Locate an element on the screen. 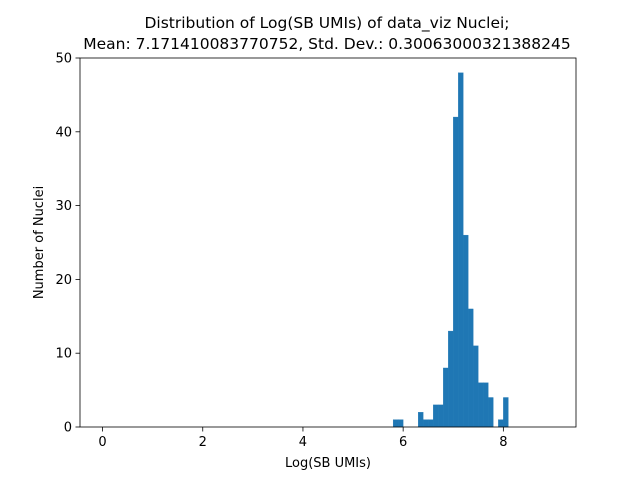 The image size is (640, 480). x-axis-ticks: 0 2 4 6 8 is located at coordinates (302, 438).